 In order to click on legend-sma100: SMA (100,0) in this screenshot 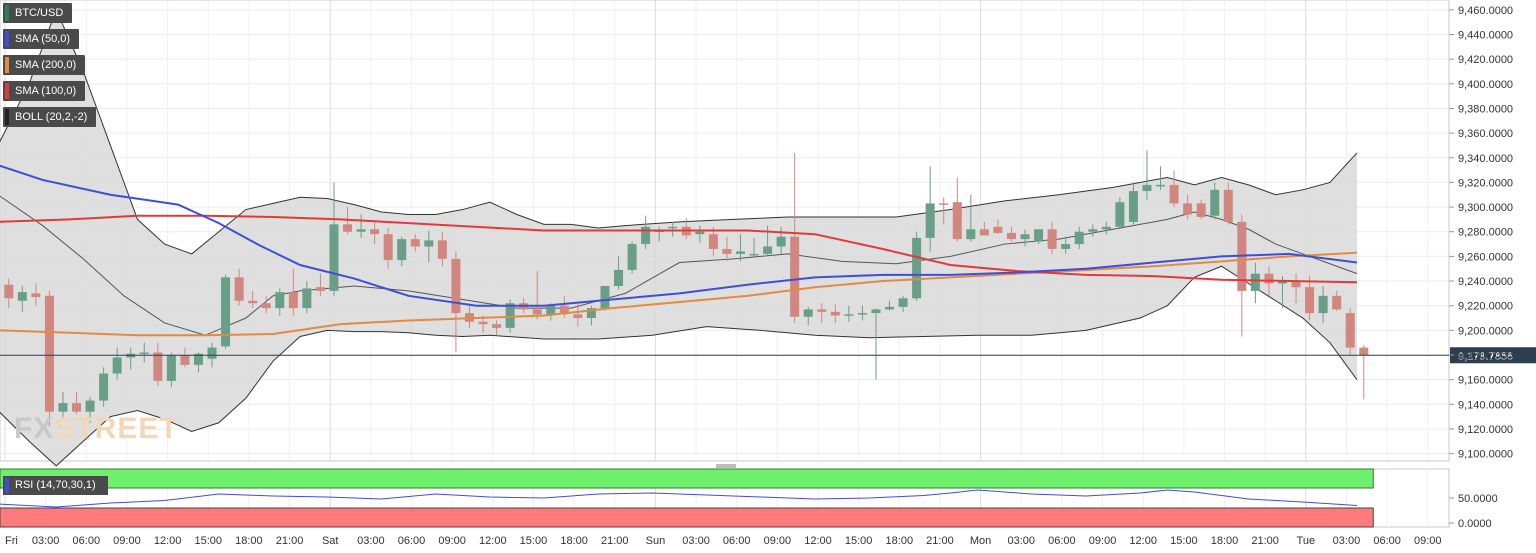, I will do `click(44, 91)`.